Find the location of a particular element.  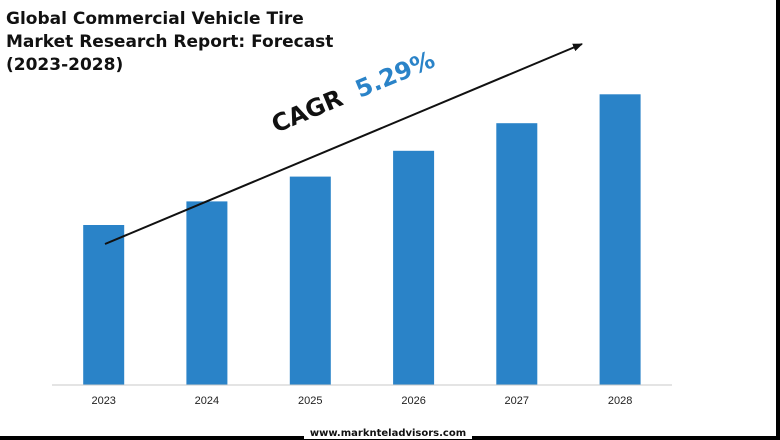

x-tick-label-2026: 2026 is located at coordinates (413, 401).